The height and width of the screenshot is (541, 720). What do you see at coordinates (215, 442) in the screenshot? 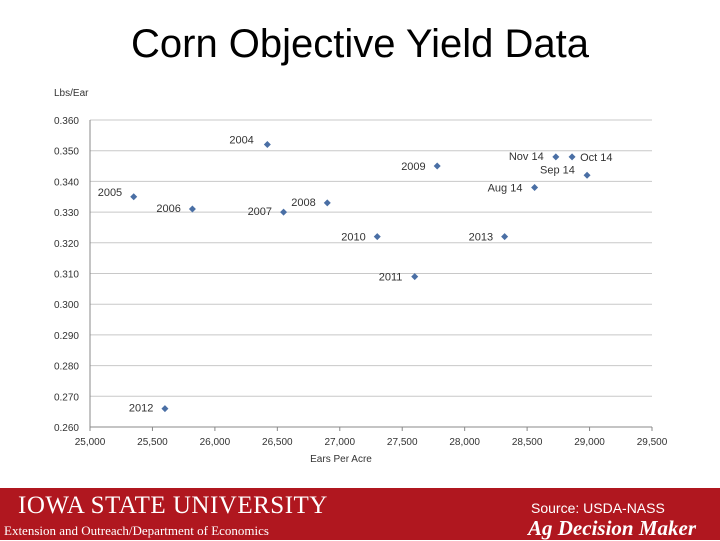
I see `x-tick-label: 26,000` at bounding box center [215, 442].